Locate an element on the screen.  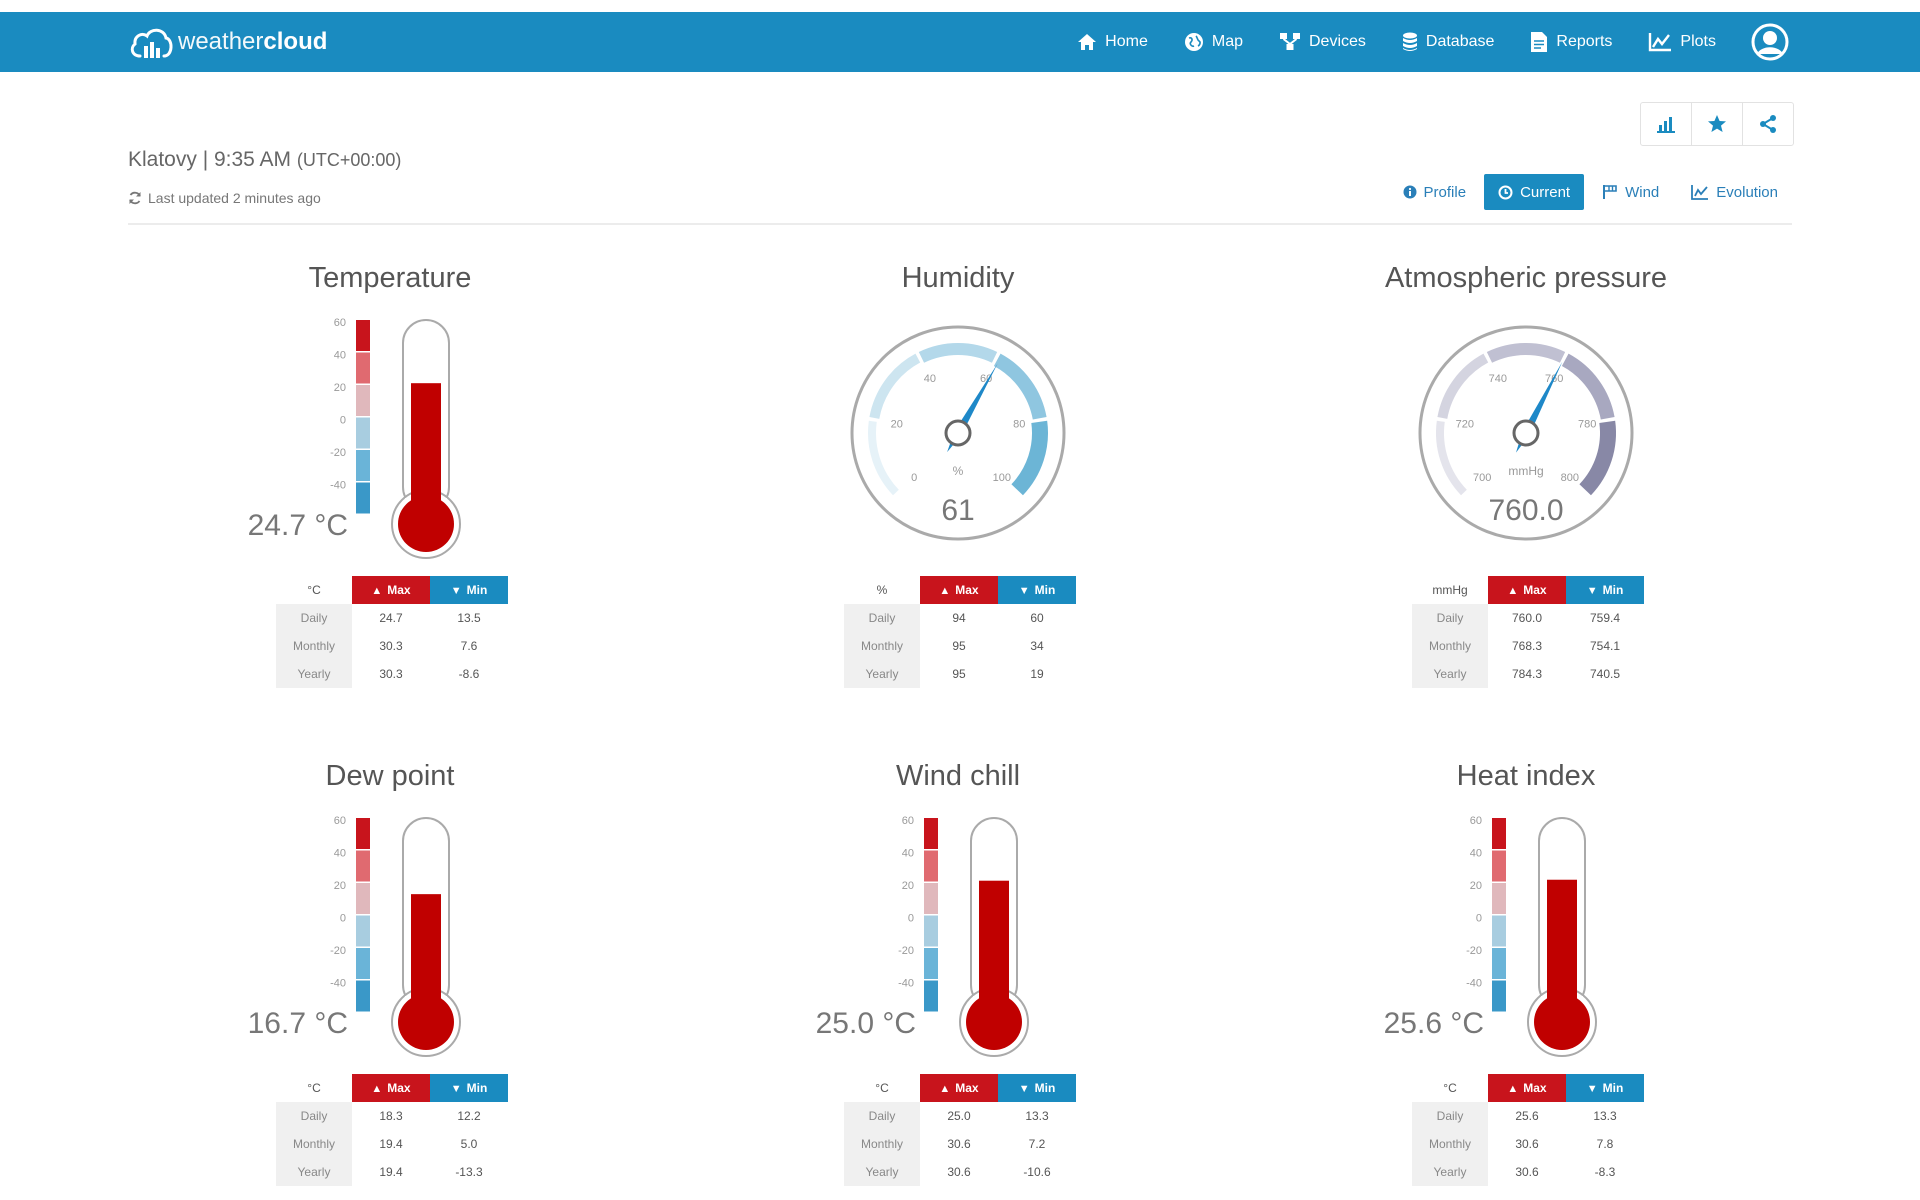
scale-tick-label: 60 is located at coordinates (1476, 821).